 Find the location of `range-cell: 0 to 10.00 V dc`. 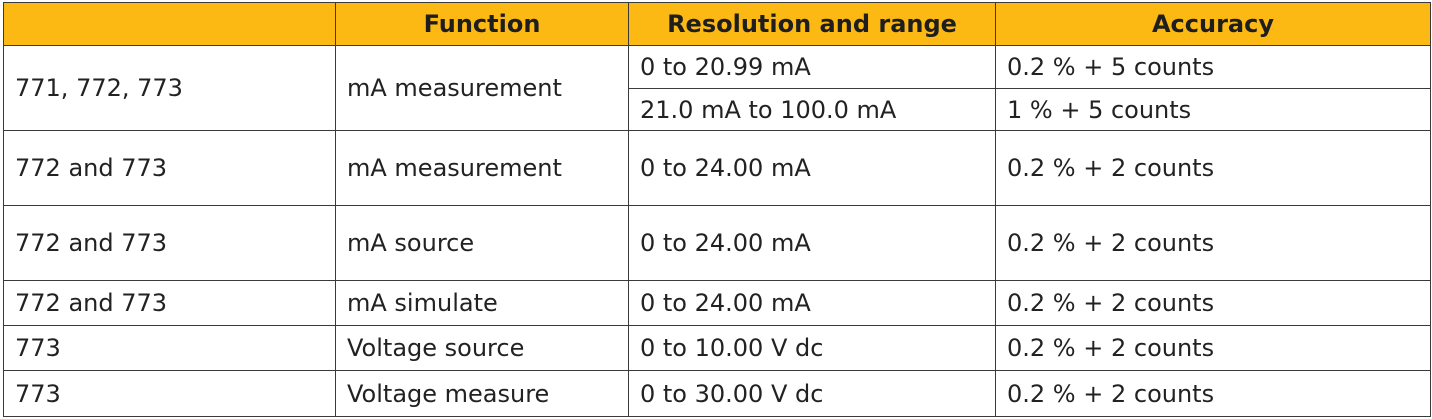

range-cell: 0 to 10.00 V dc is located at coordinates (812, 348).